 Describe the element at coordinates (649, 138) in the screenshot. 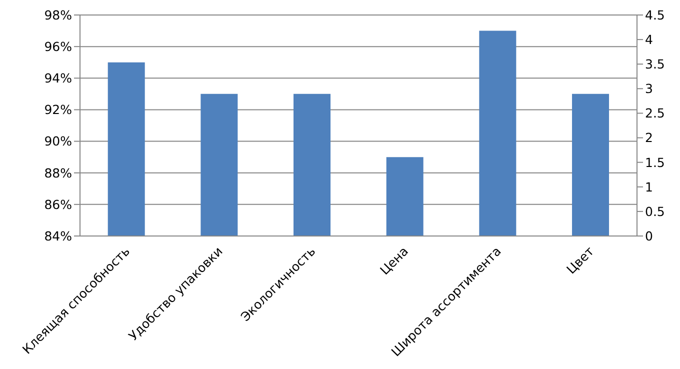

I see `y2-tick-label: 2` at that location.